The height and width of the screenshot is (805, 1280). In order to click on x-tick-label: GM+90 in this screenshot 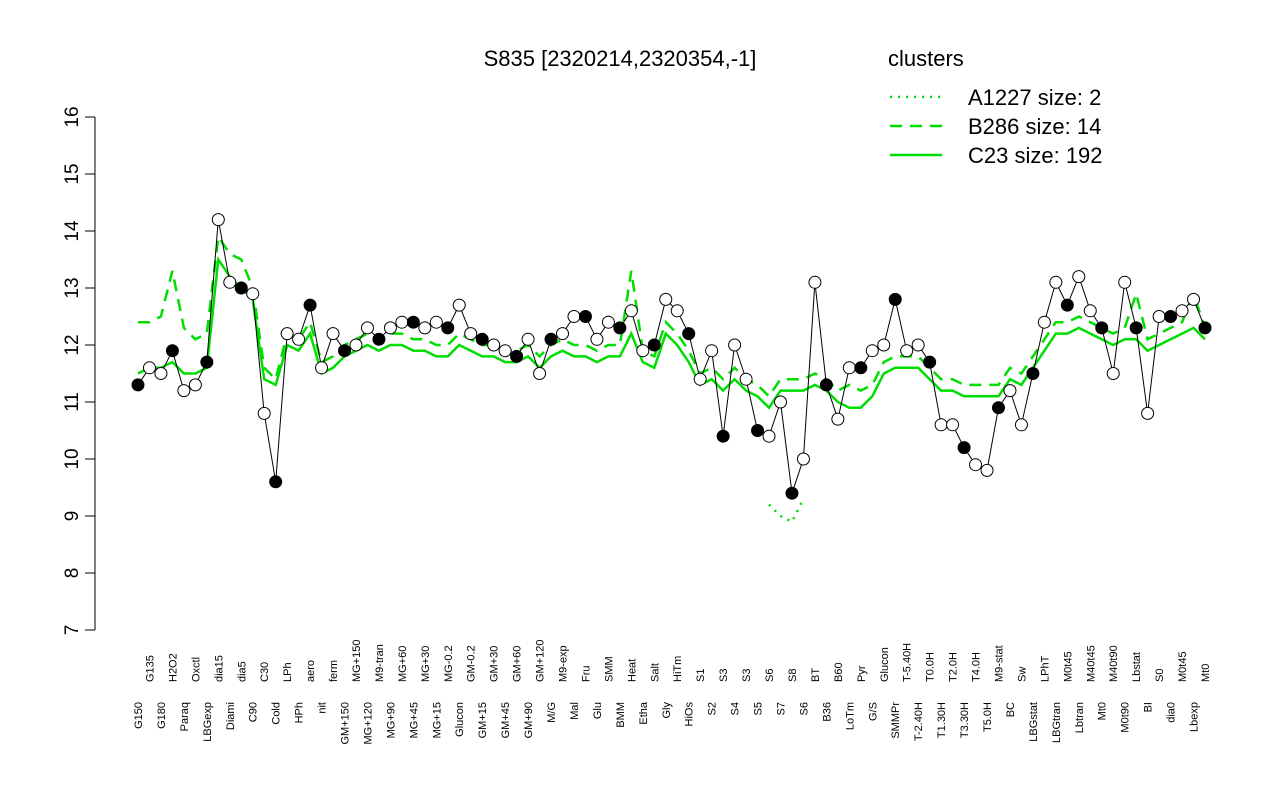, I will do `click(529, 720)`.